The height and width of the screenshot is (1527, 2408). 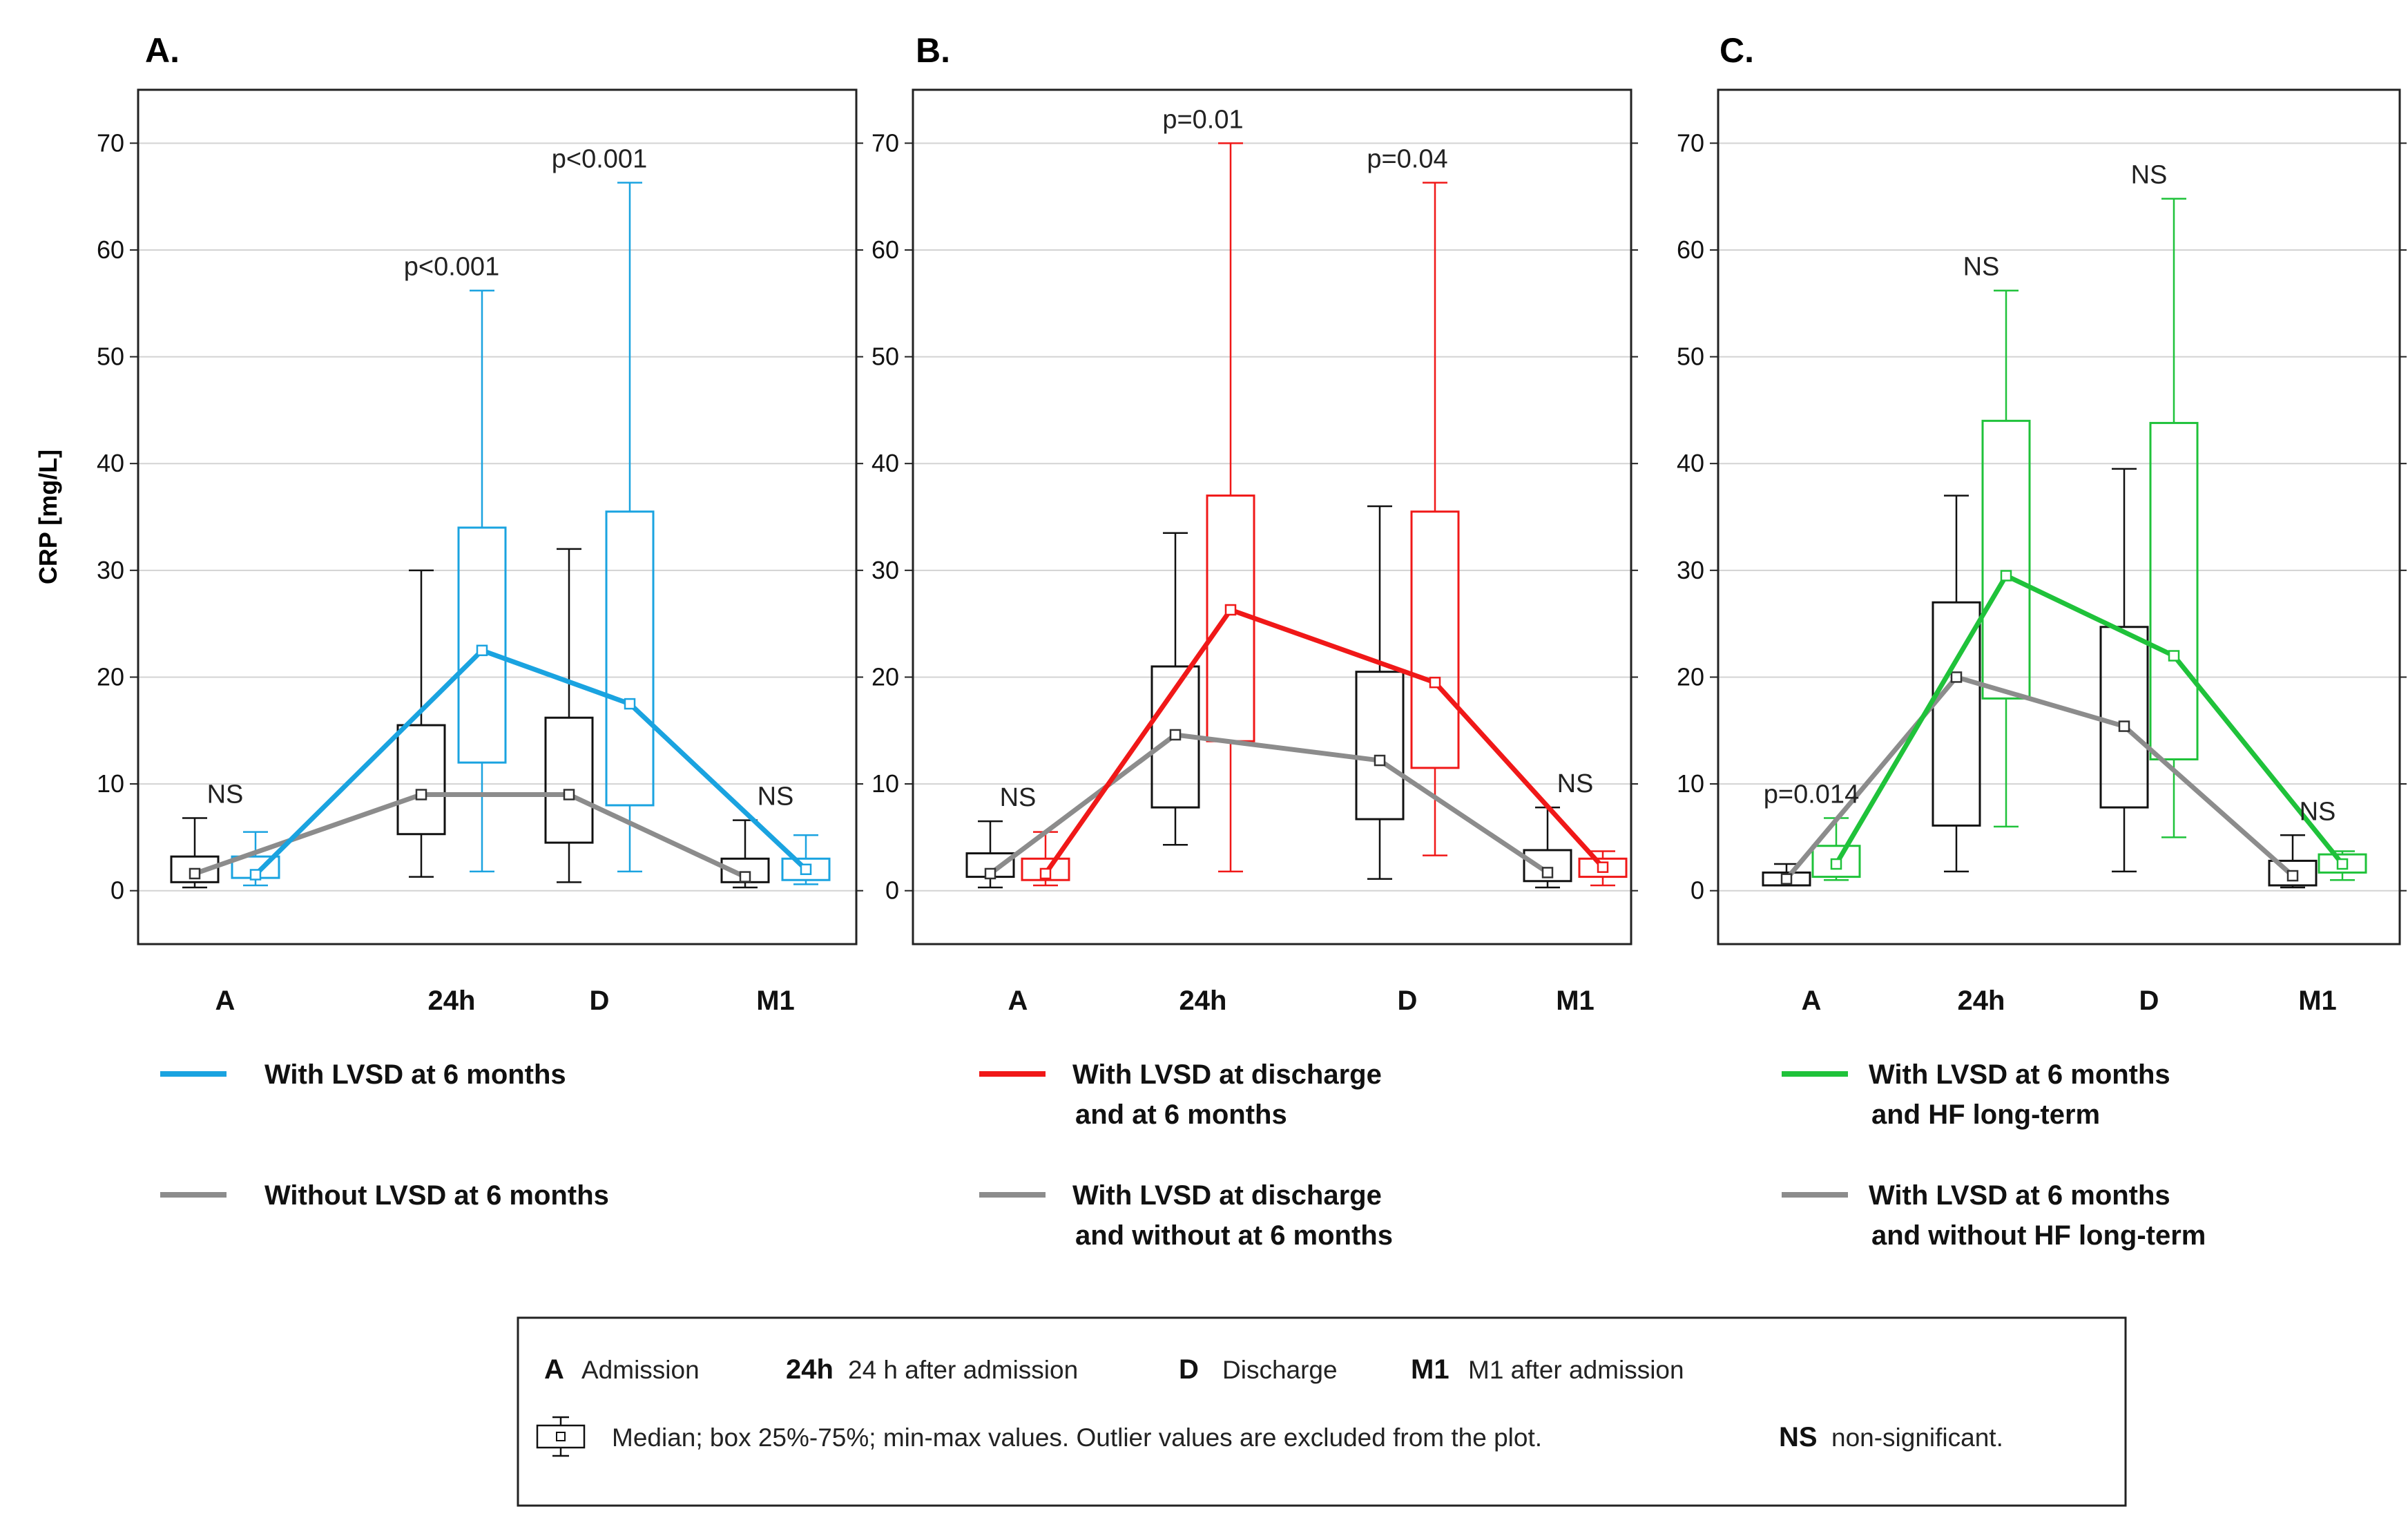 What do you see at coordinates (1181, 1114) in the screenshot?
I see `legend-label-line: and at 6 months` at bounding box center [1181, 1114].